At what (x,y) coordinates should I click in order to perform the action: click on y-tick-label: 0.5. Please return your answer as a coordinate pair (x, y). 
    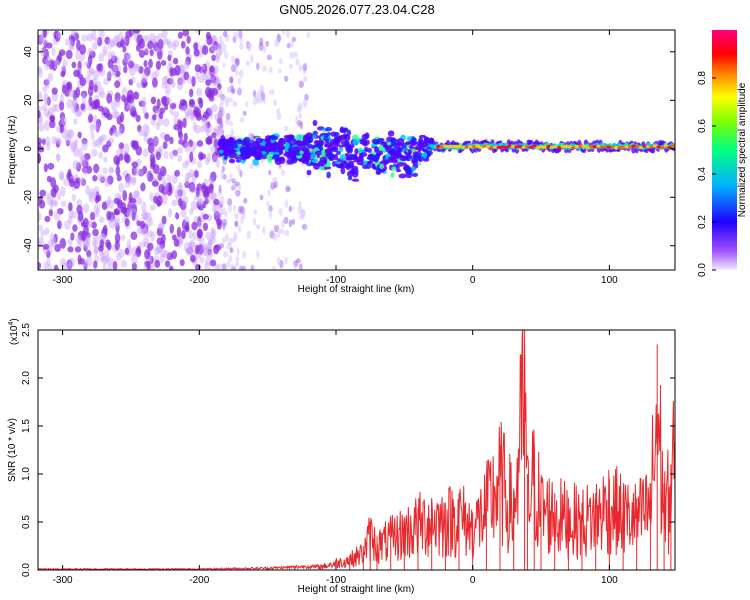
    Looking at the image, I should click on (26, 522).